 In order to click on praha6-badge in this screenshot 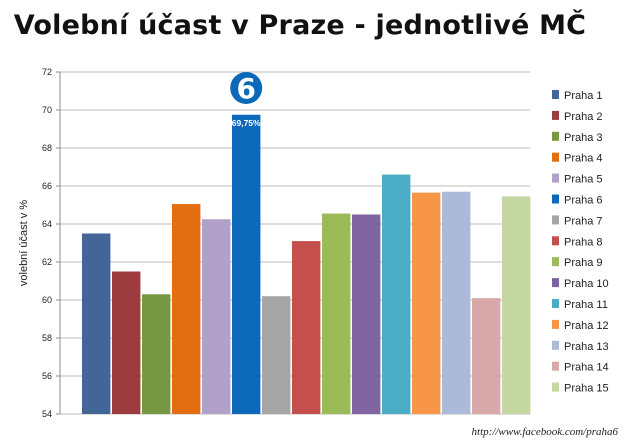, I will do `click(246, 88)`.